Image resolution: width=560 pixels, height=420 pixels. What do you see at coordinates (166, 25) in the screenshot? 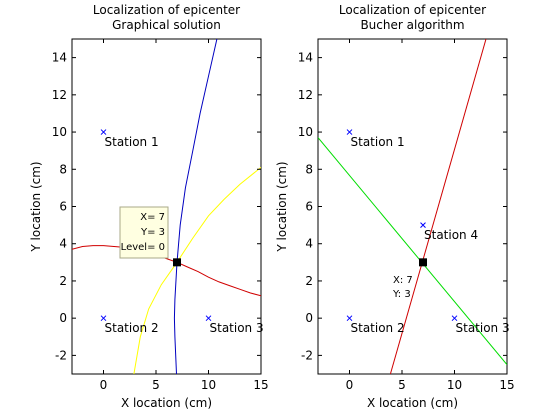
I see `chart-subtitle: Graphical solution` at bounding box center [166, 25].